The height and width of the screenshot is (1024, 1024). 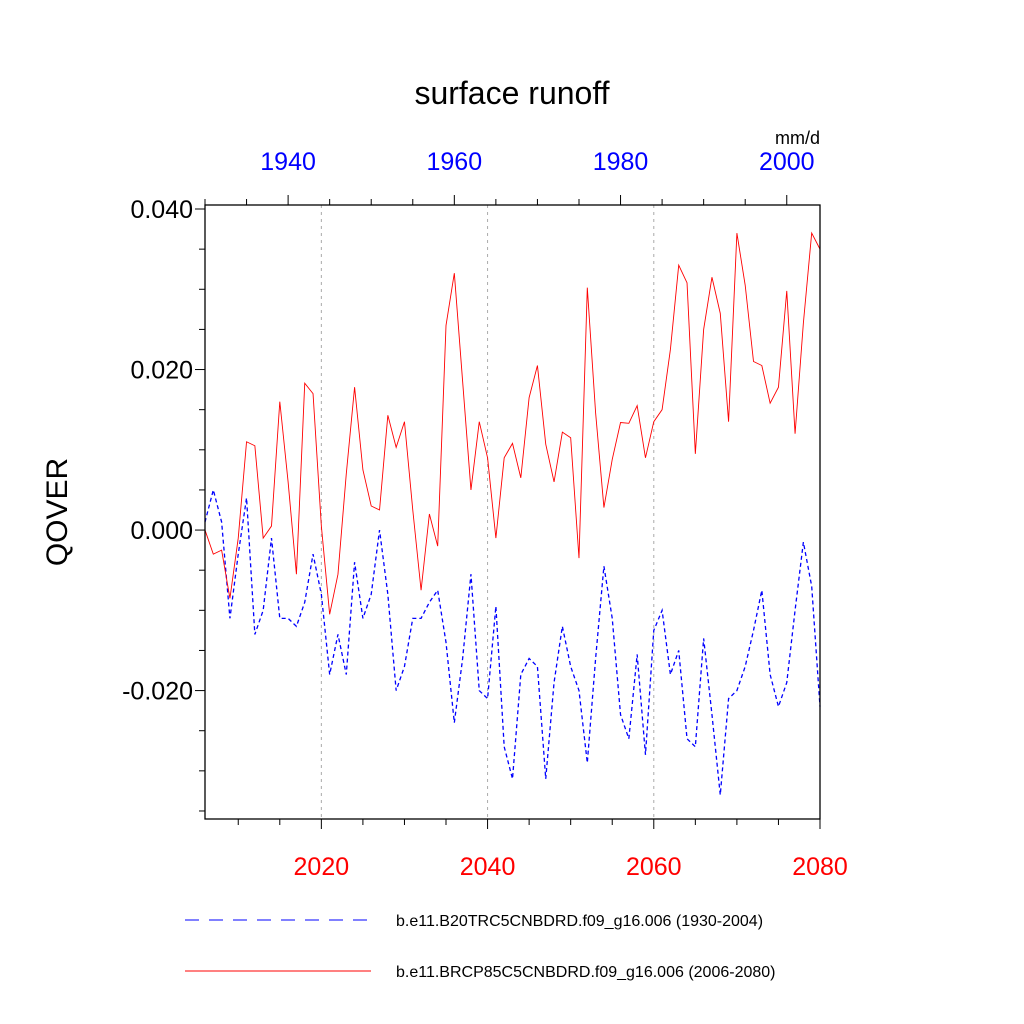 I want to click on y-tick-label: -0.020, so click(x=157, y=692).